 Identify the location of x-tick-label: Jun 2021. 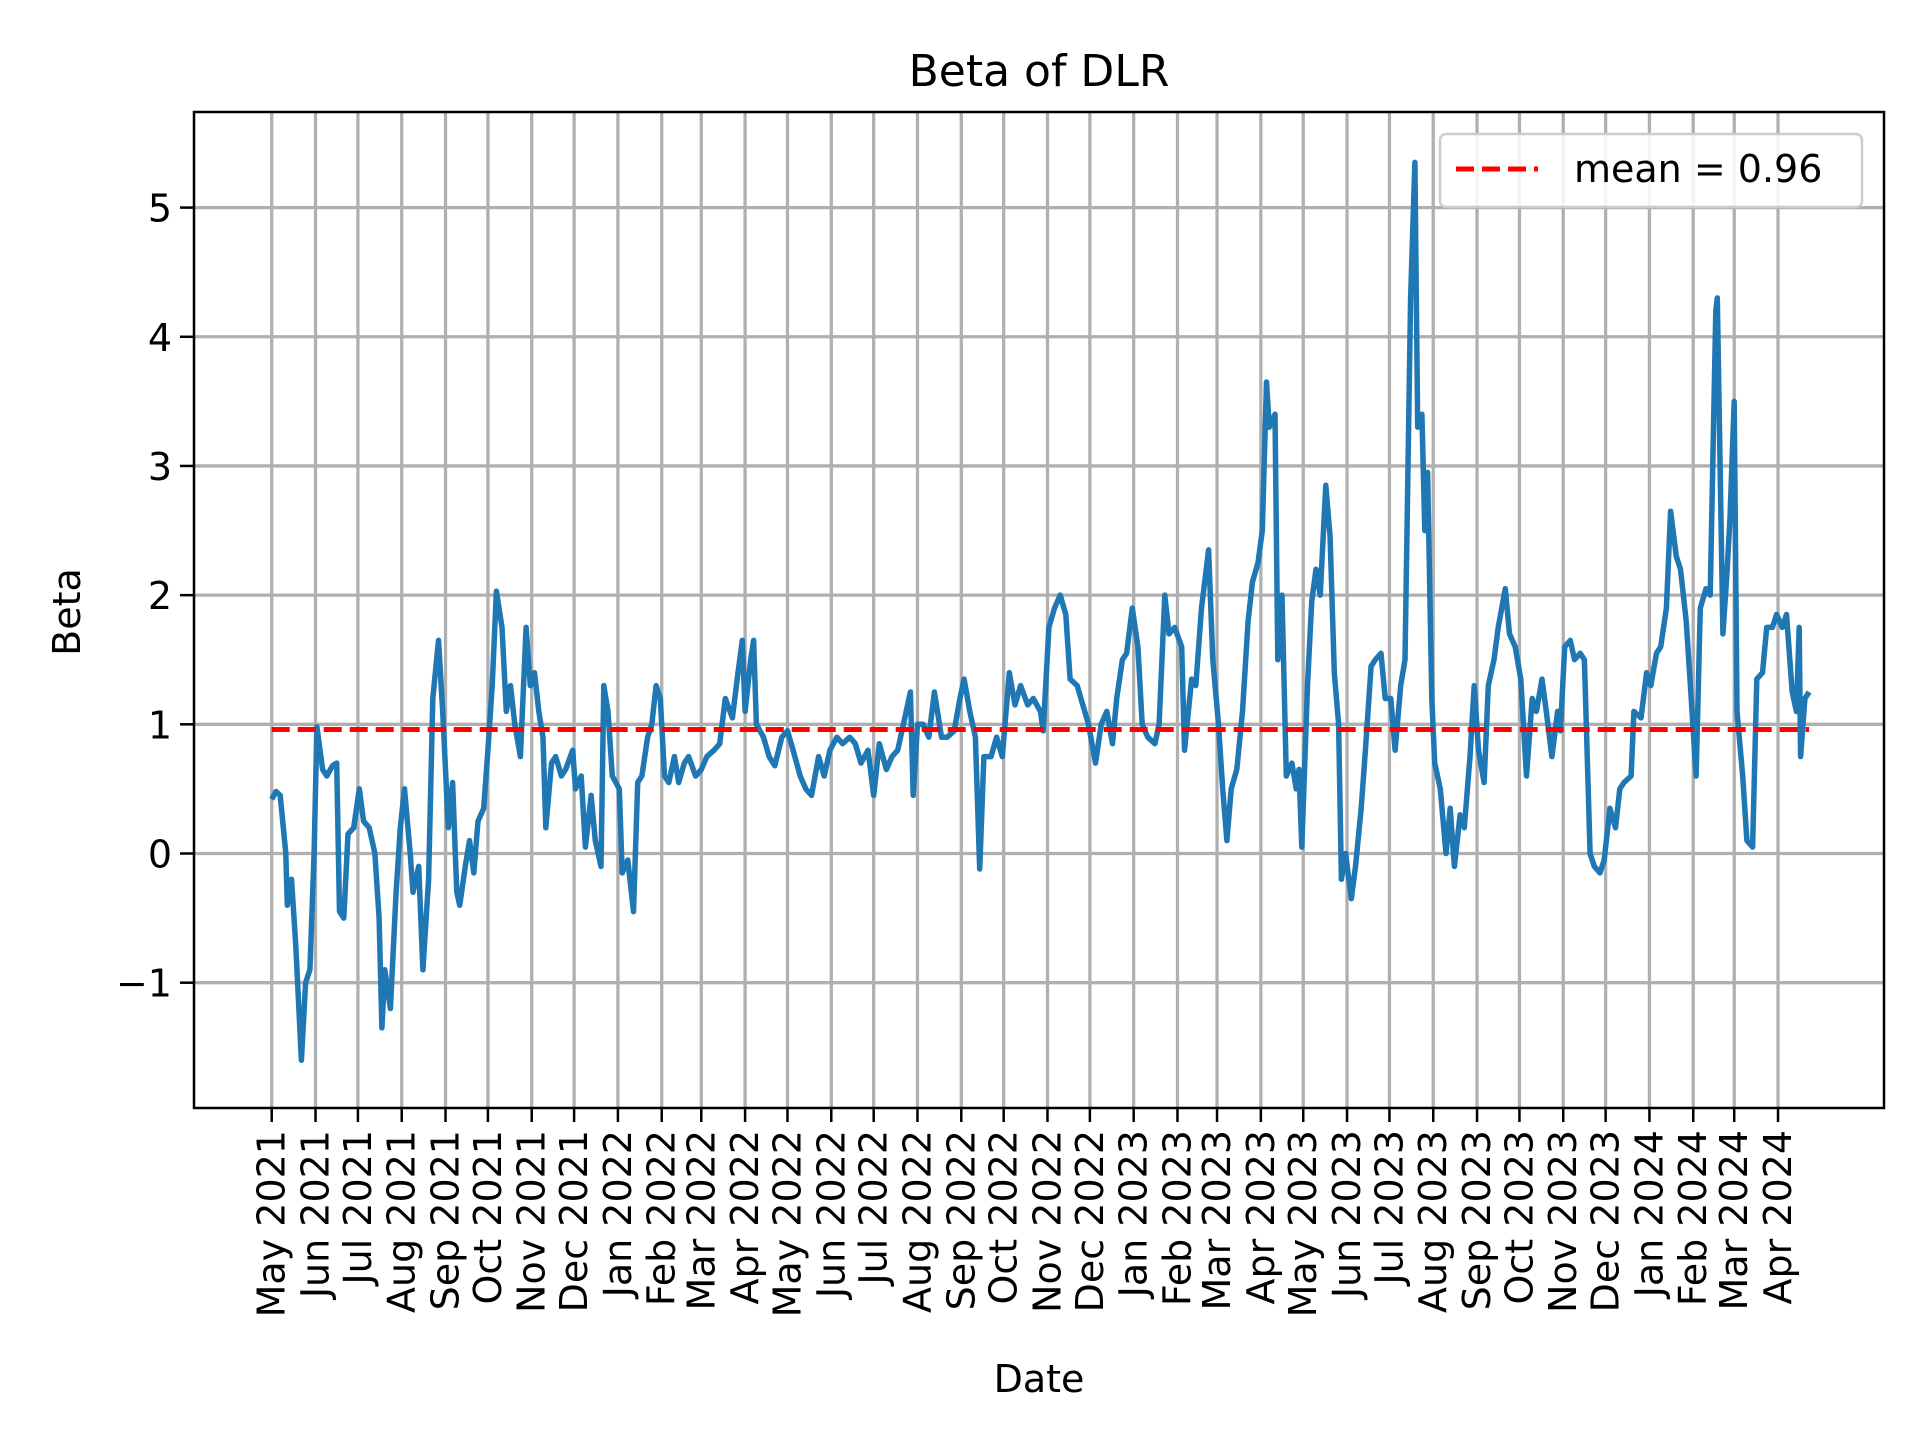
(316, 1215).